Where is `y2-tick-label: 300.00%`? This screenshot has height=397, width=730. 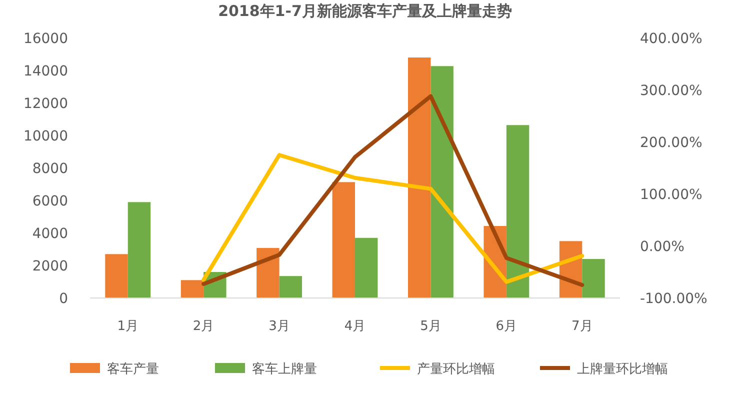 y2-tick-label: 300.00% is located at coordinates (671, 91).